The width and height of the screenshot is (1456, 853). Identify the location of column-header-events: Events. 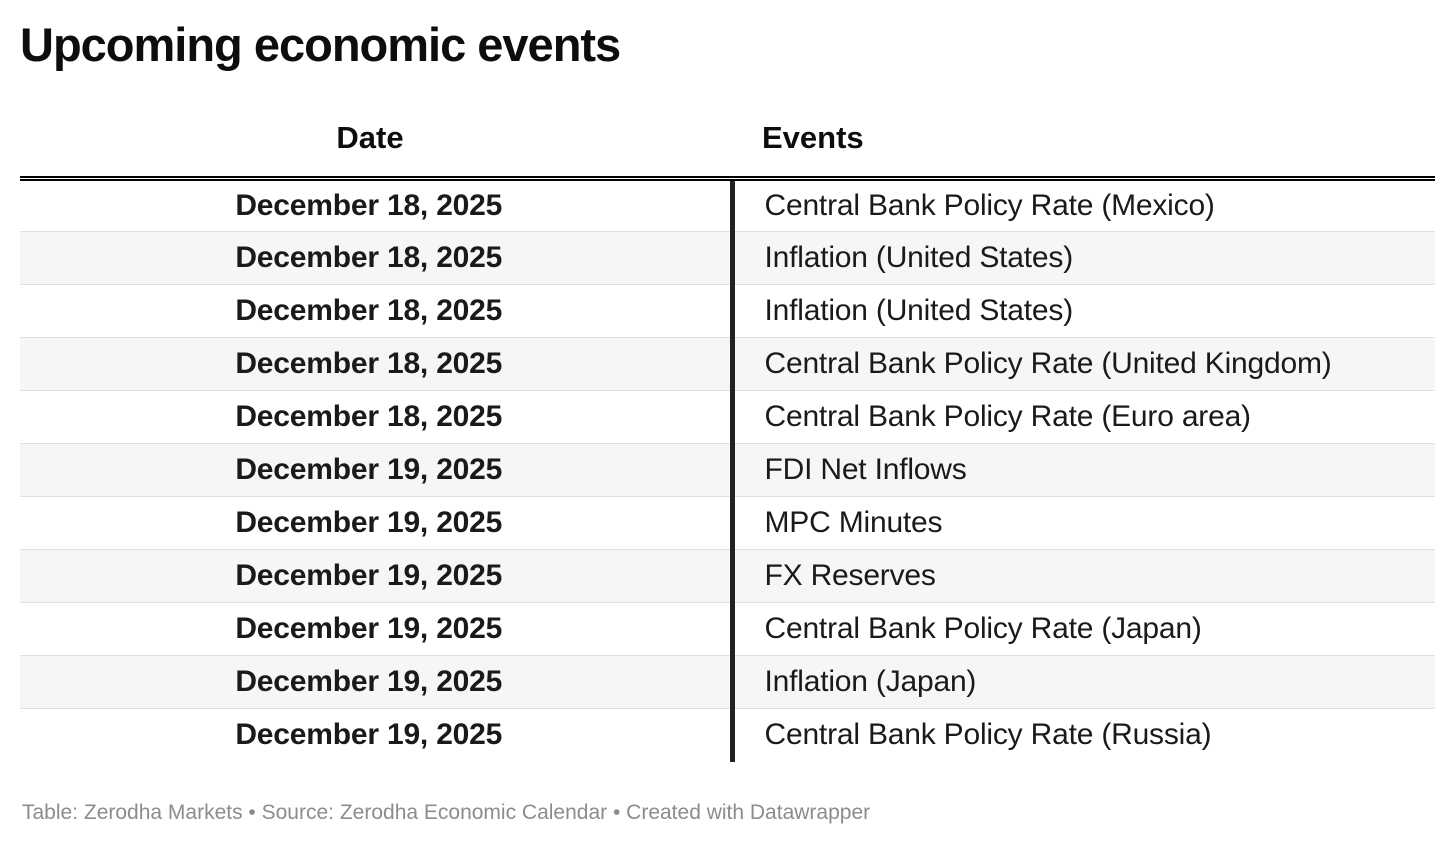
(1083, 151).